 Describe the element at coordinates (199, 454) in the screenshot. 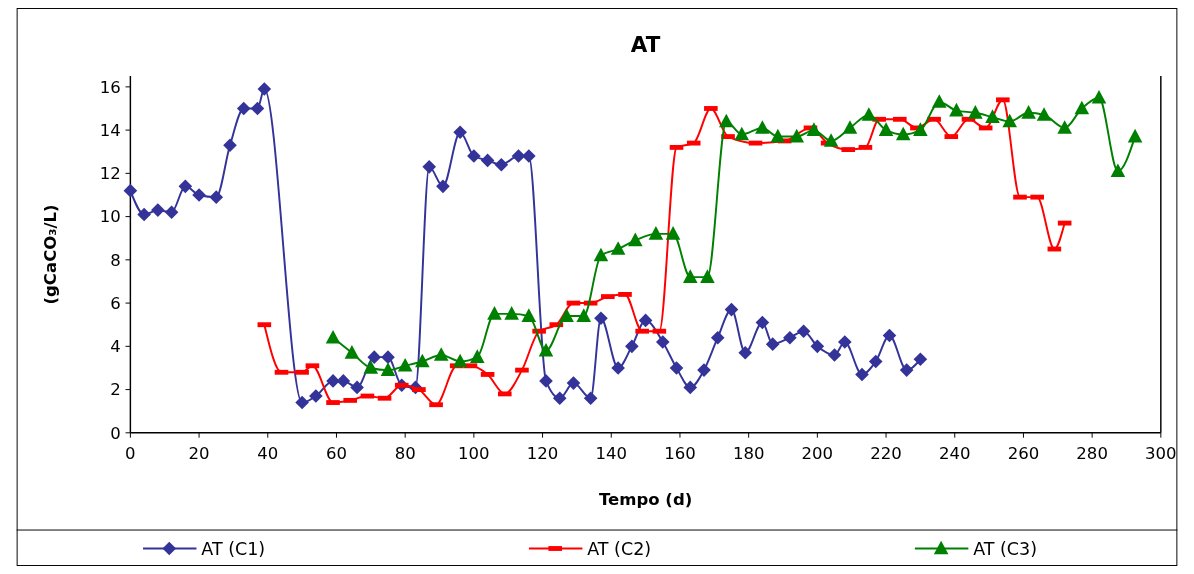

I see `x-tick-label: 20` at that location.